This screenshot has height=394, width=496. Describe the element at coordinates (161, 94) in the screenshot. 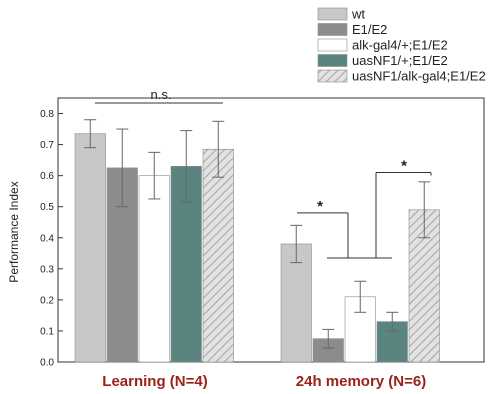

I see `ns-label: n.s.` at that location.